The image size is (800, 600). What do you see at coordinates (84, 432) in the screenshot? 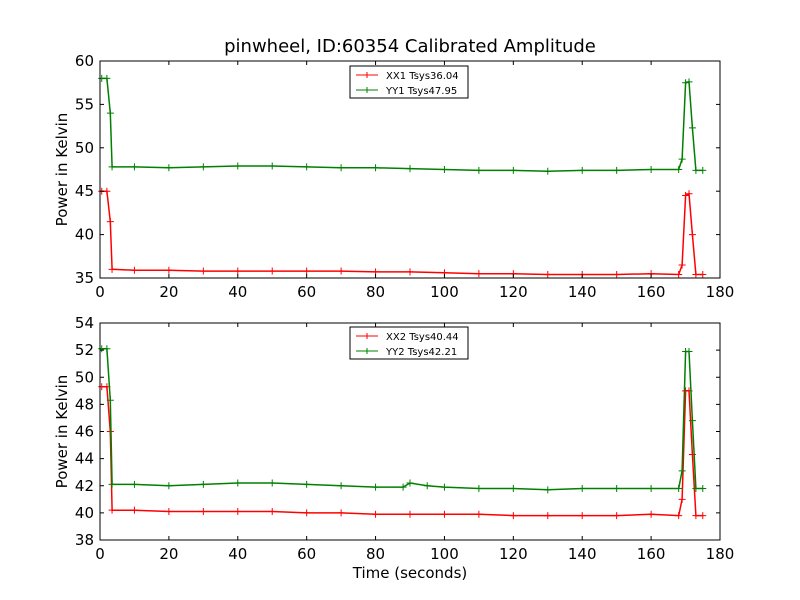
I see `y-tick-label: 46` at bounding box center [84, 432].